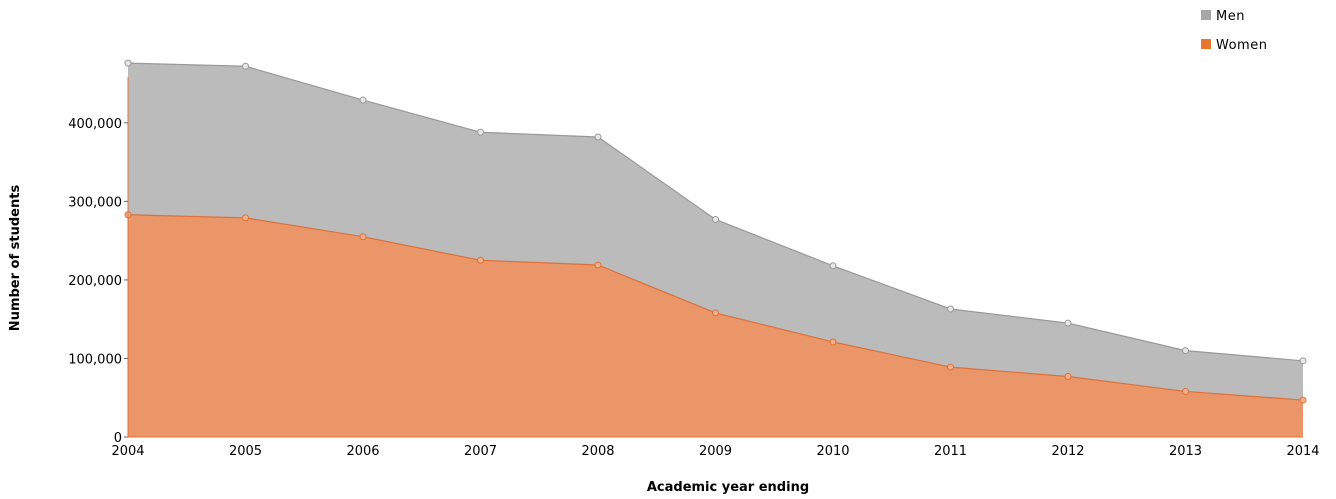 The image size is (1336, 499). What do you see at coordinates (715, 313) in the screenshot?
I see `women-point-2009` at bounding box center [715, 313].